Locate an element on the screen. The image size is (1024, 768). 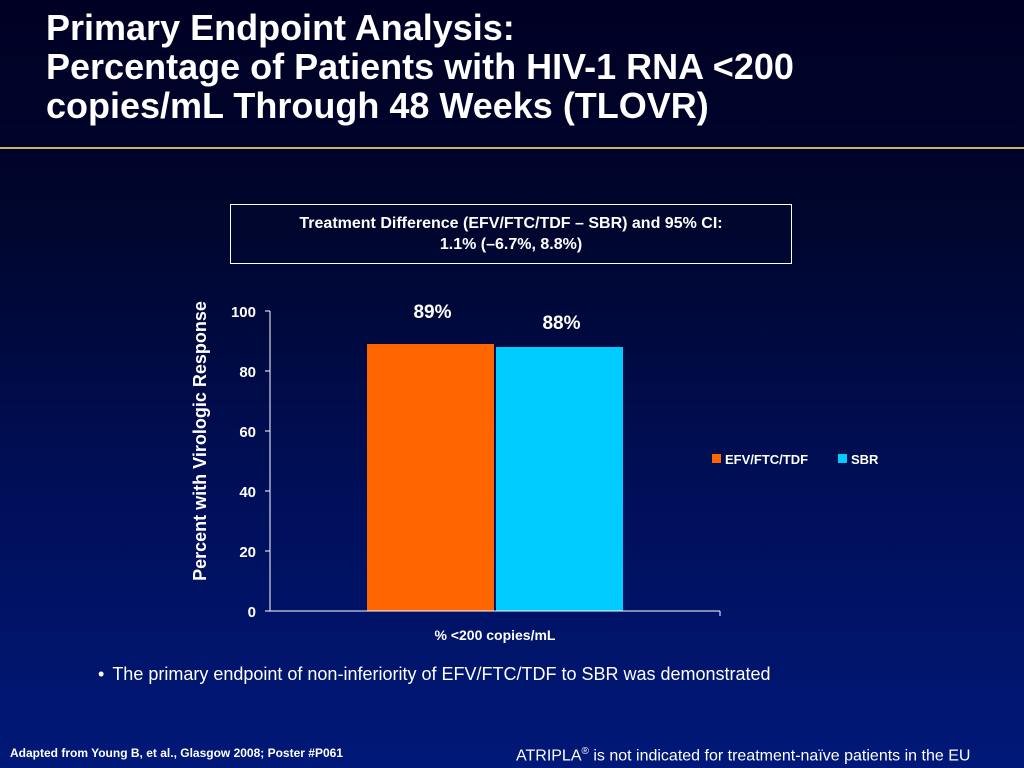
title-line-1: Primary Endpoint Analysis: is located at coordinates (280, 27).